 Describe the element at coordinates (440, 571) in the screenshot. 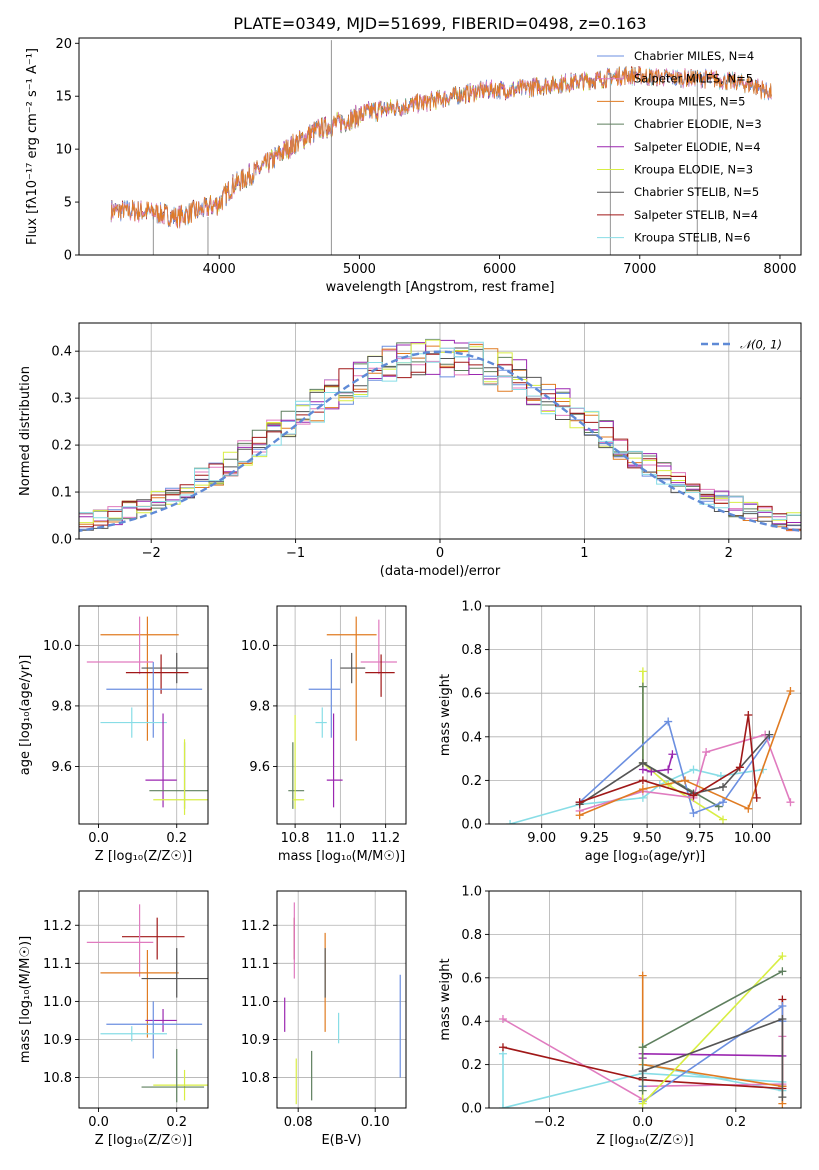

I see `x-axis-label: (data-model)/error` at that location.